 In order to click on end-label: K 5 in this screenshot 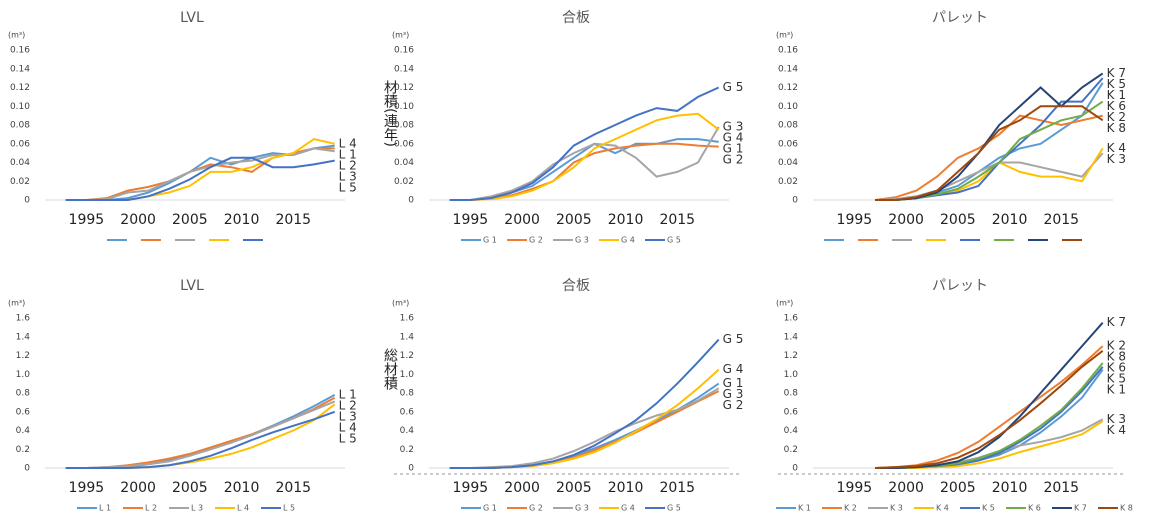, I will do `click(1116, 379)`.